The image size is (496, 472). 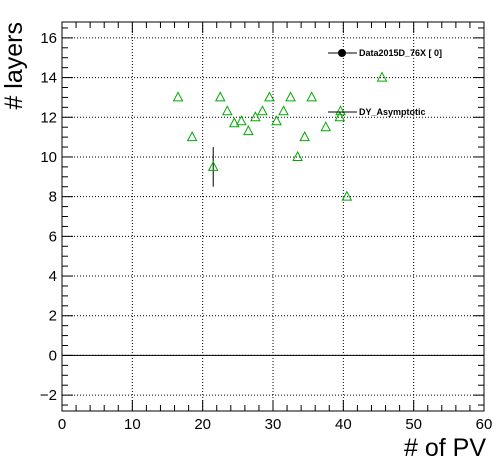 What do you see at coordinates (343, 424) in the screenshot?
I see `x-tick-label: 40` at bounding box center [343, 424].